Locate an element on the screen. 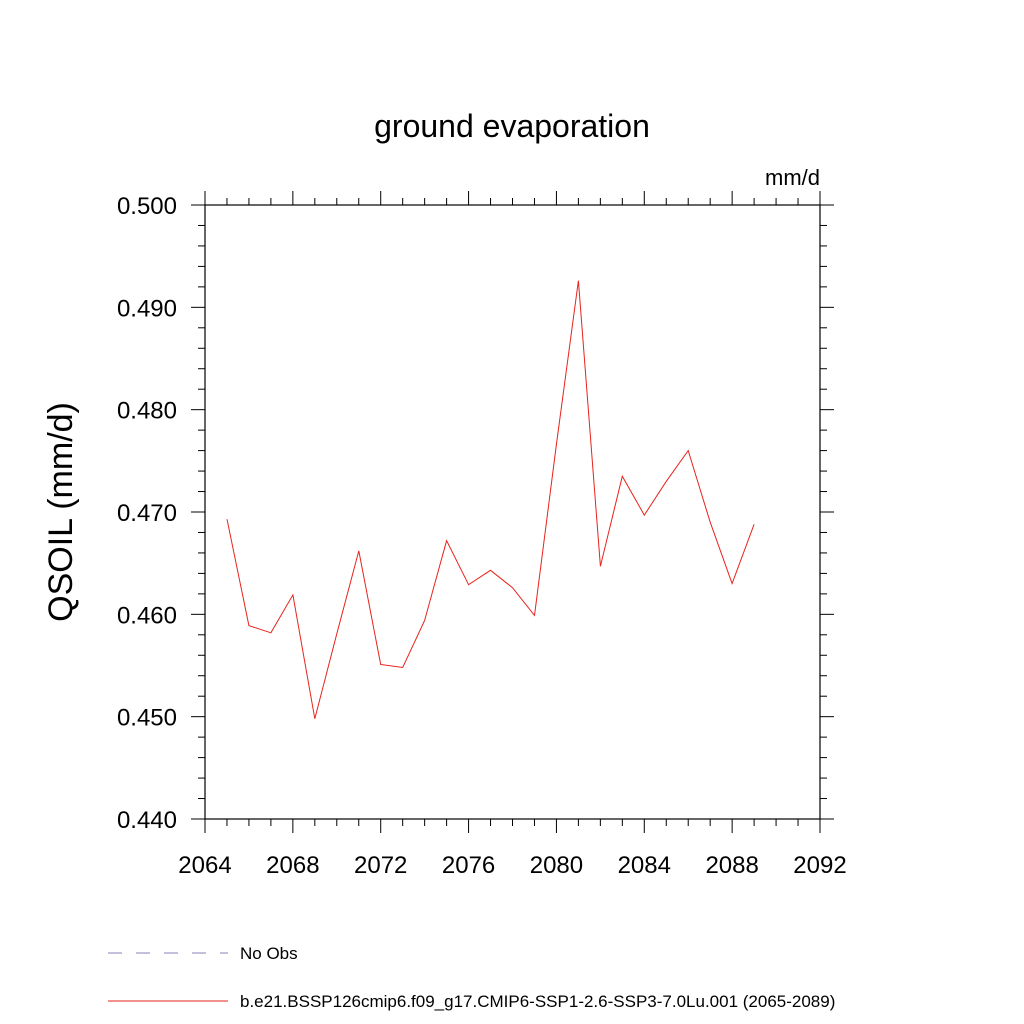 This screenshot has height=1024, width=1024. y-tick-label: 0.450 is located at coordinates (147, 718).